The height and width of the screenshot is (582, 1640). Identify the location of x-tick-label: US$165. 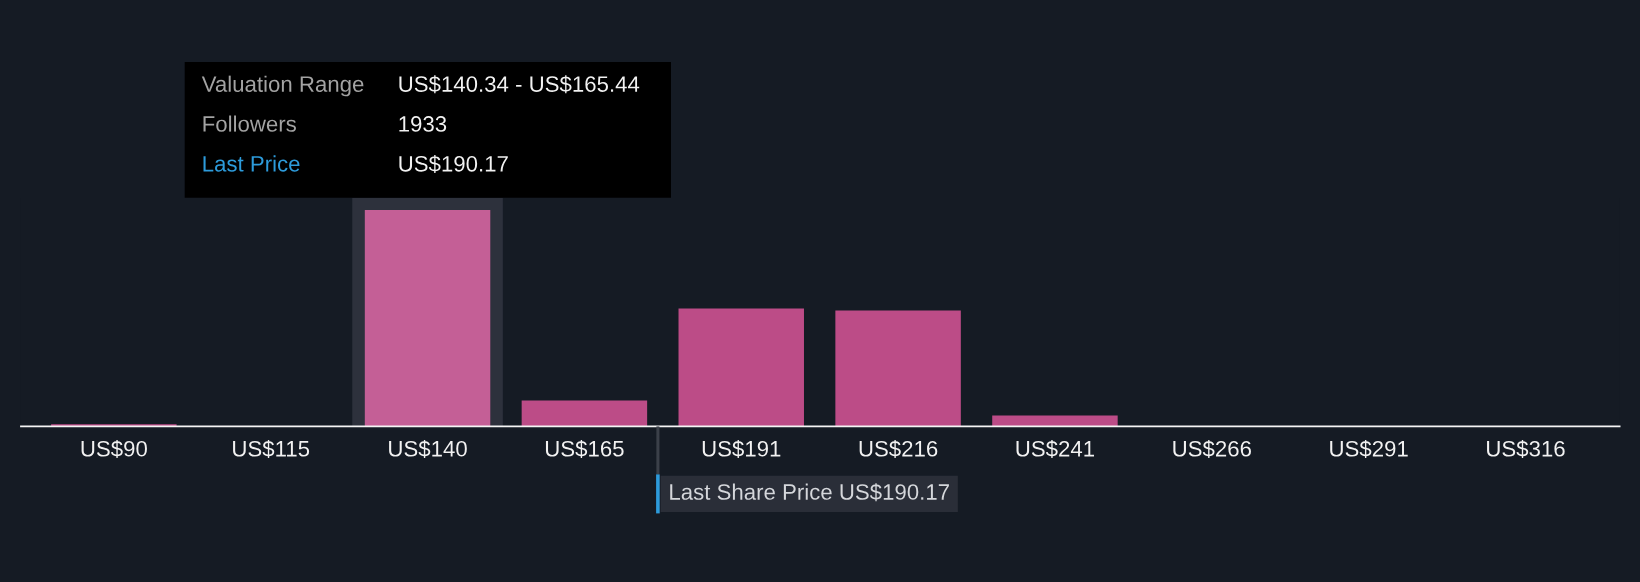
(584, 448).